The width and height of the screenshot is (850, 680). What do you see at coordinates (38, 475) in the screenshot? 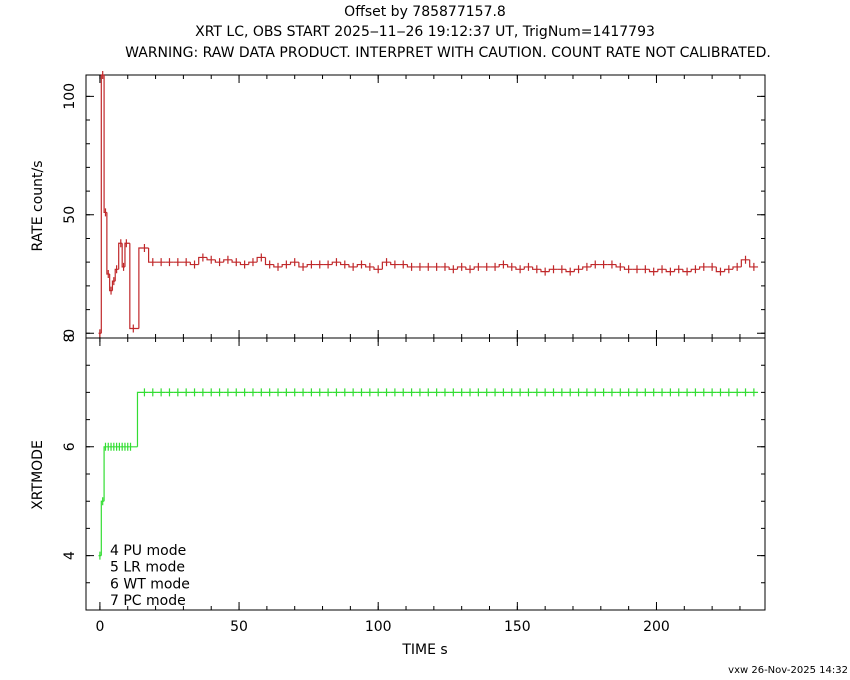
I see `y-axis-label: XRTMODE` at bounding box center [38, 475].